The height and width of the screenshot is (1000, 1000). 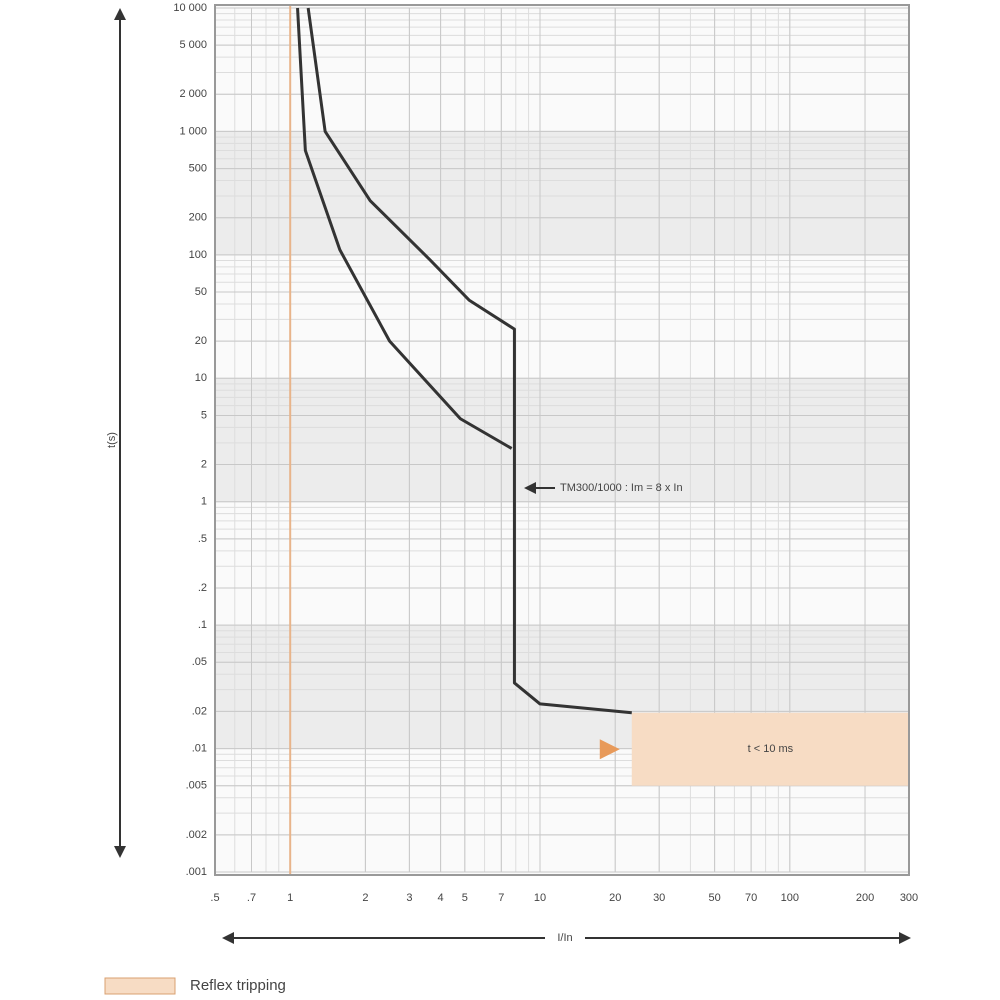 I want to click on y-tick-label: 20, so click(x=201, y=341).